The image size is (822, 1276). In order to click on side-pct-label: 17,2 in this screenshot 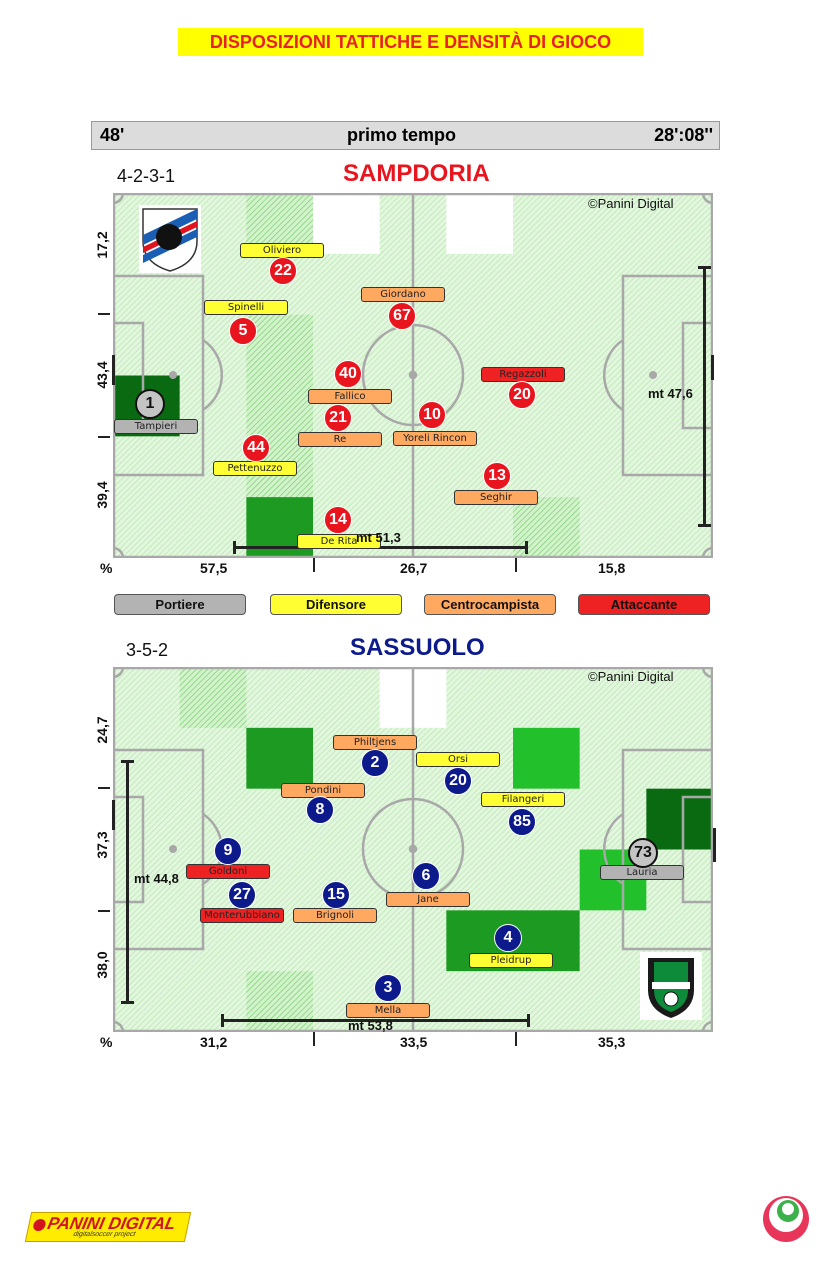, I will do `click(102, 245)`.